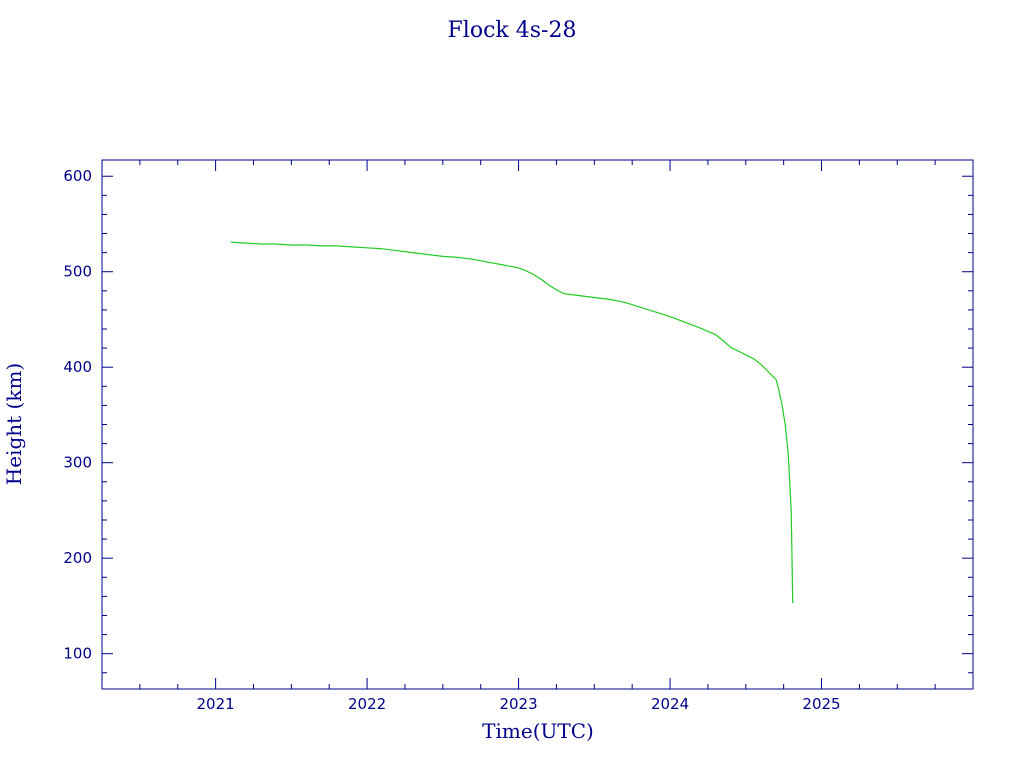 The image size is (1024, 768). Describe the element at coordinates (77, 463) in the screenshot. I see `y-tick-label: 300` at that location.